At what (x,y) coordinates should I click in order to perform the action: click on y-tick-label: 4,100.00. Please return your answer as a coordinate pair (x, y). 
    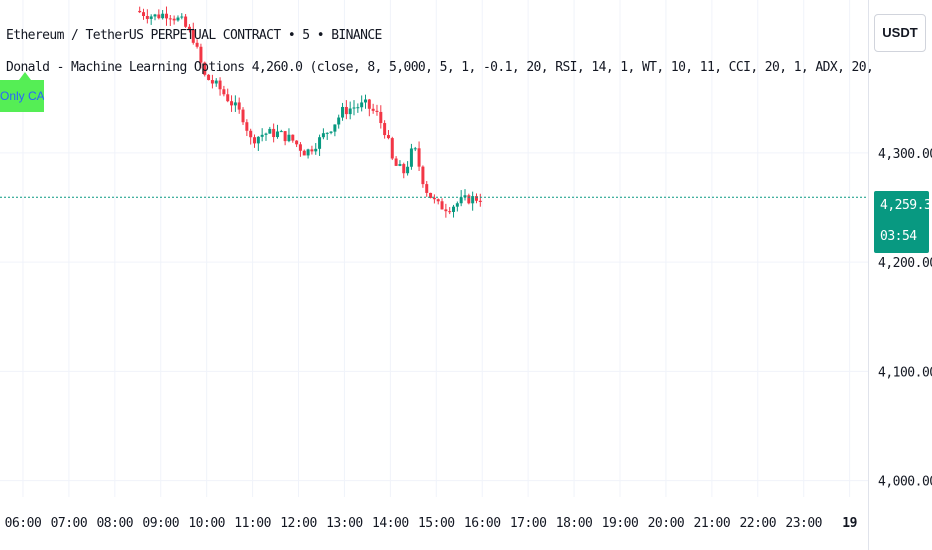
    Looking at the image, I should click on (905, 372).